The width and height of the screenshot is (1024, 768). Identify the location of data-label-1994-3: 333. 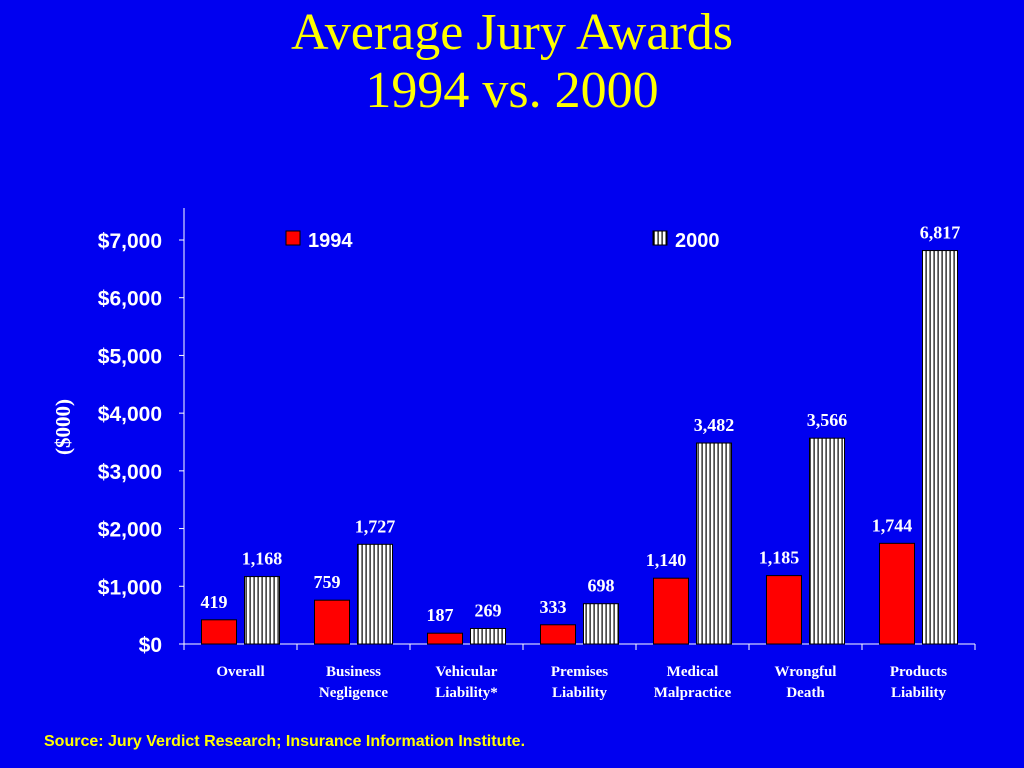
(553, 607).